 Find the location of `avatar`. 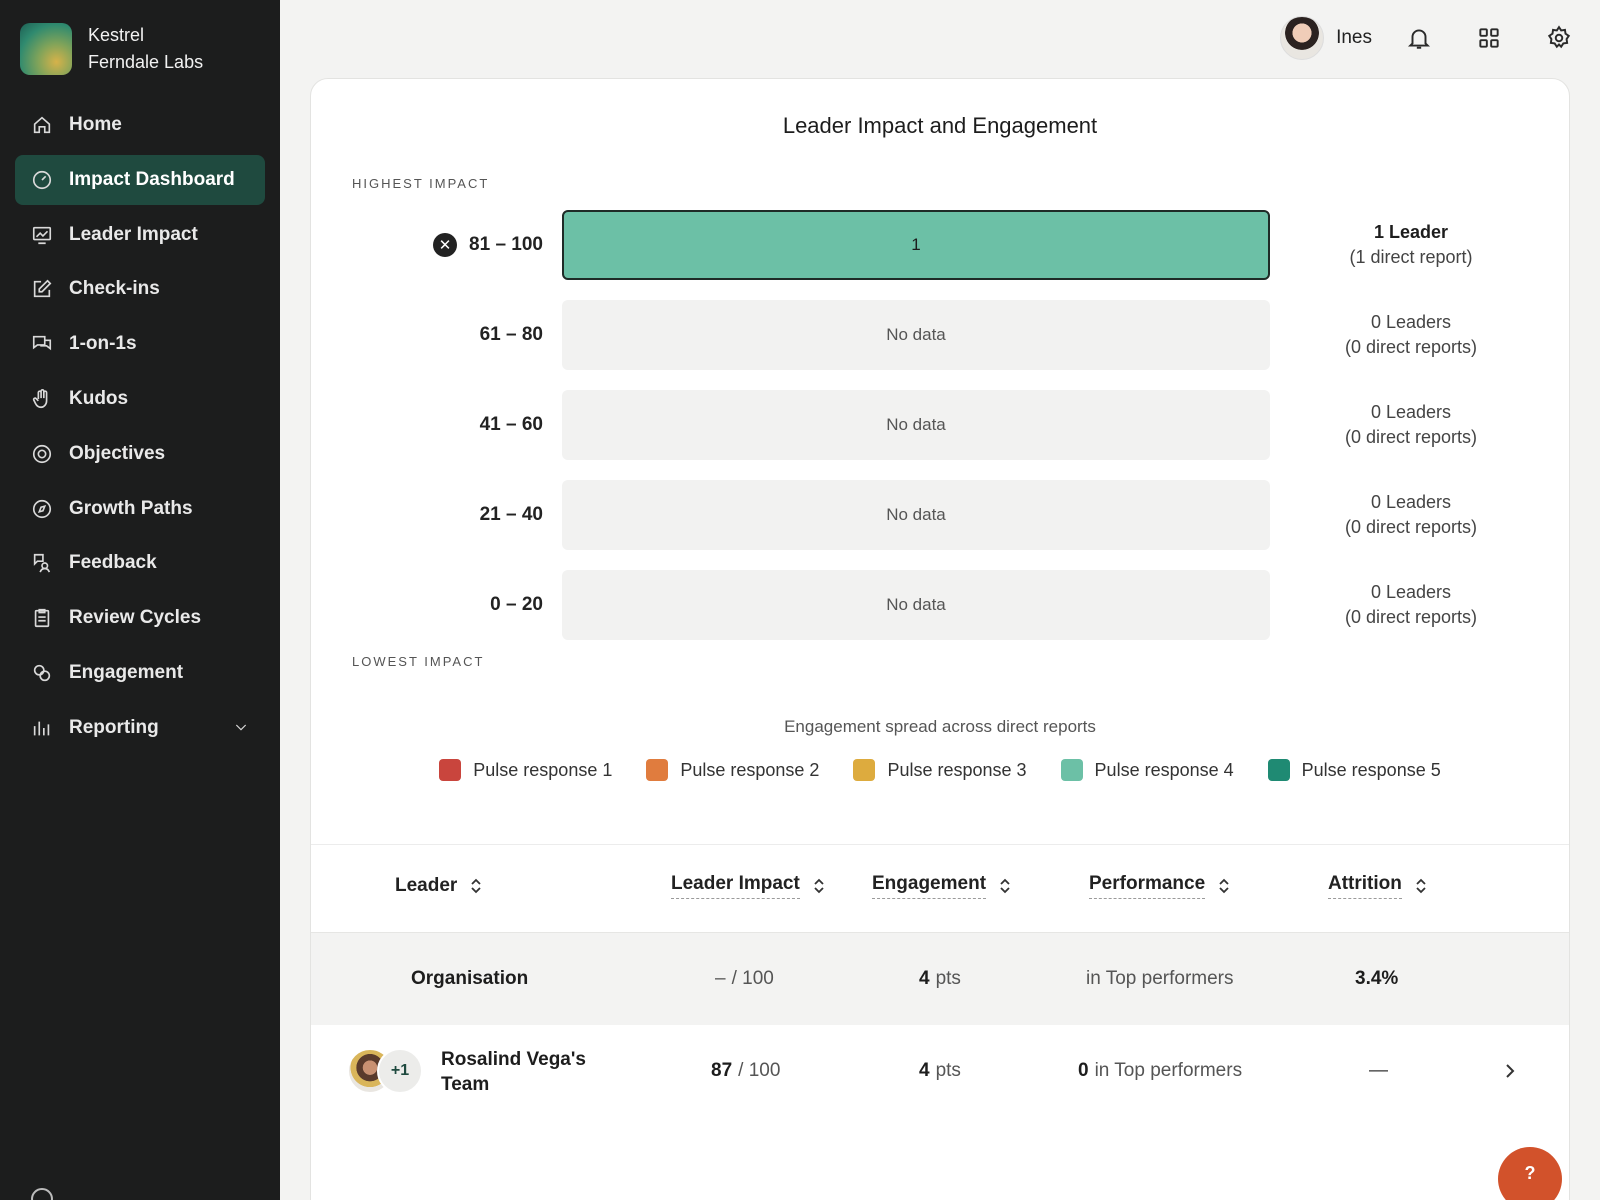

avatar is located at coordinates (1302, 38).